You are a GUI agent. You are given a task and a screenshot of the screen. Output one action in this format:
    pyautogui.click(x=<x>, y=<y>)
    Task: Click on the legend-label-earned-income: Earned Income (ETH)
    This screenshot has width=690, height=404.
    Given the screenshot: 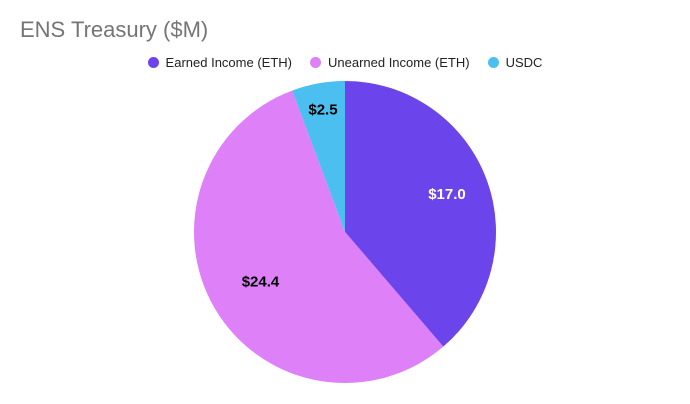 What is the action you would take?
    pyautogui.click(x=228, y=62)
    